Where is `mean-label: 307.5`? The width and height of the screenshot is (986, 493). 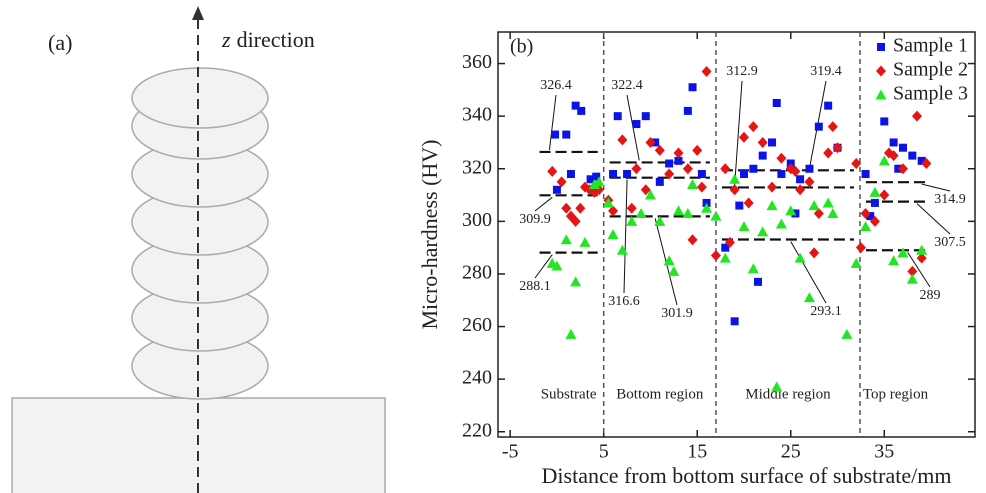 mean-label: 307.5 is located at coordinates (950, 242).